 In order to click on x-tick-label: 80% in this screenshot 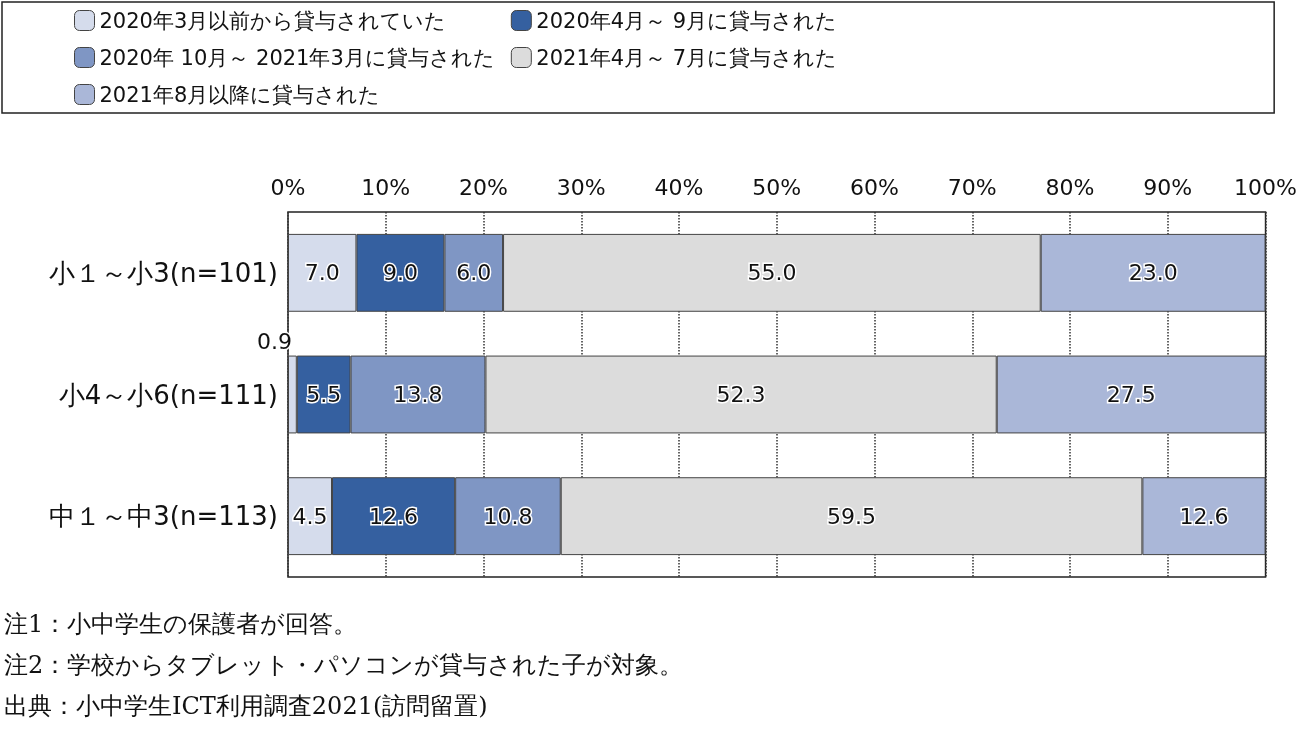, I will do `click(1070, 187)`.